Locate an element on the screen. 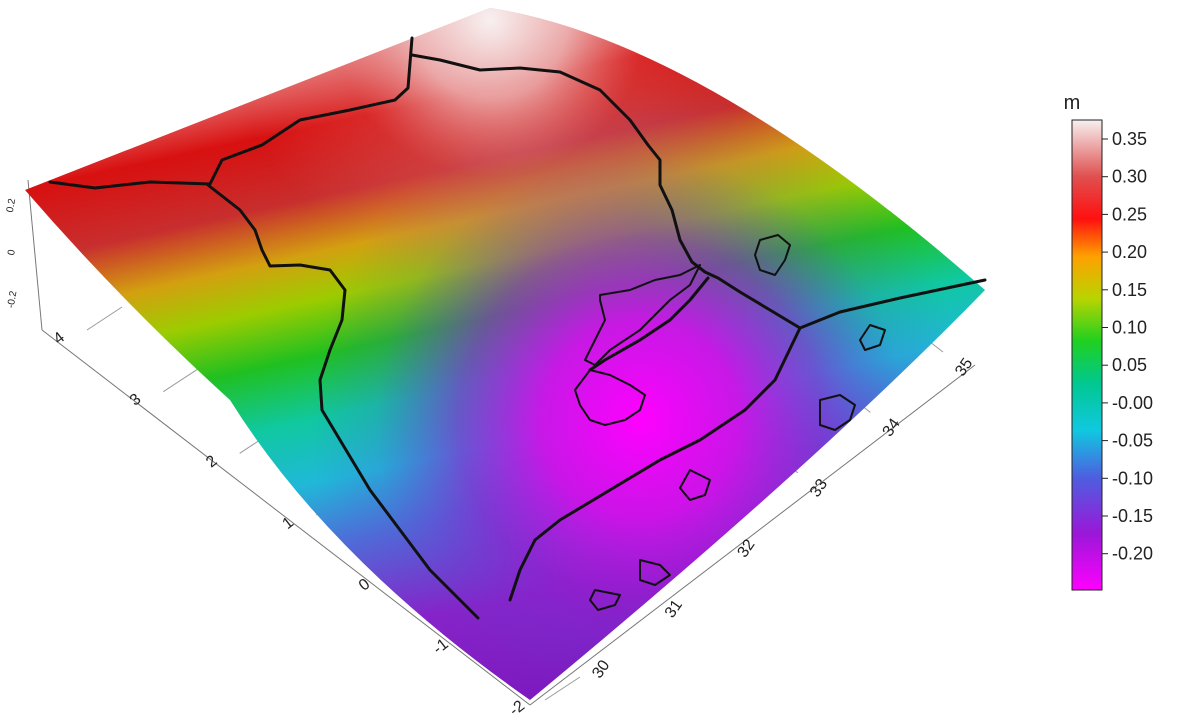 The image size is (1178, 726). colorbar-tick-label: 0.05 is located at coordinates (1129, 365).